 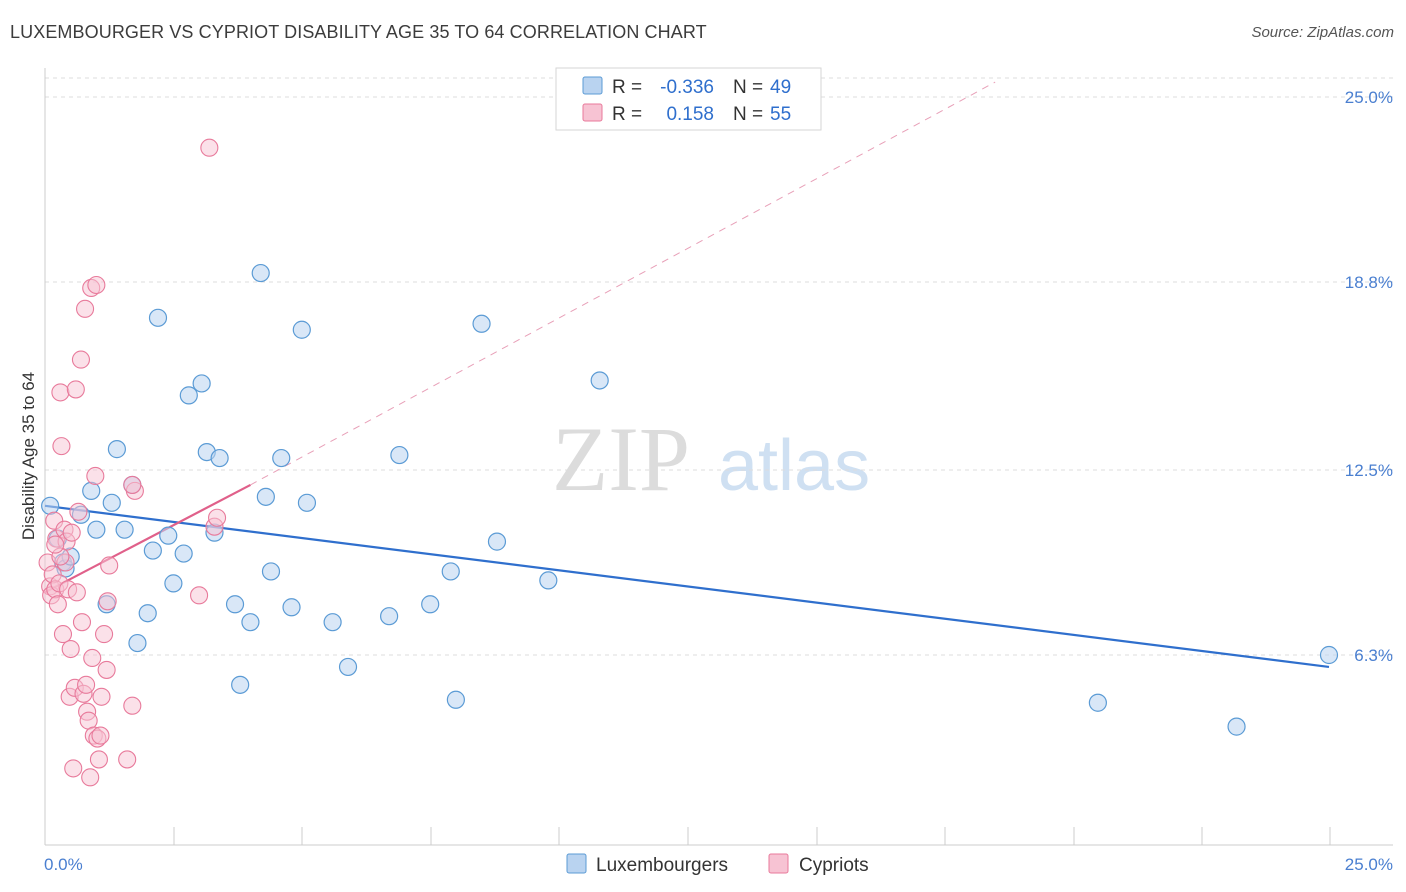 What do you see at coordinates (688, 99) in the screenshot?
I see `correlation-legend: R = -0.336 N = 49 R = 0.158 N = 55` at bounding box center [688, 99].